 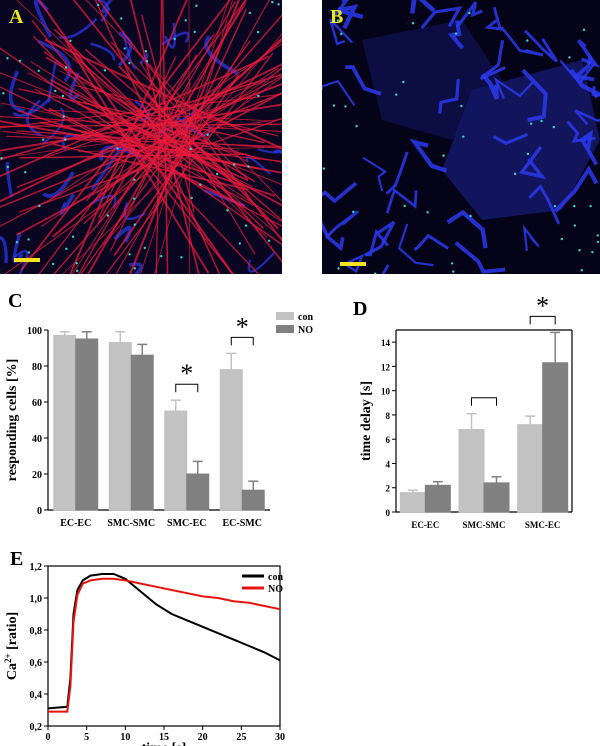 What do you see at coordinates (412, 502) in the screenshot?
I see `bar-con-EC-EC` at bounding box center [412, 502].